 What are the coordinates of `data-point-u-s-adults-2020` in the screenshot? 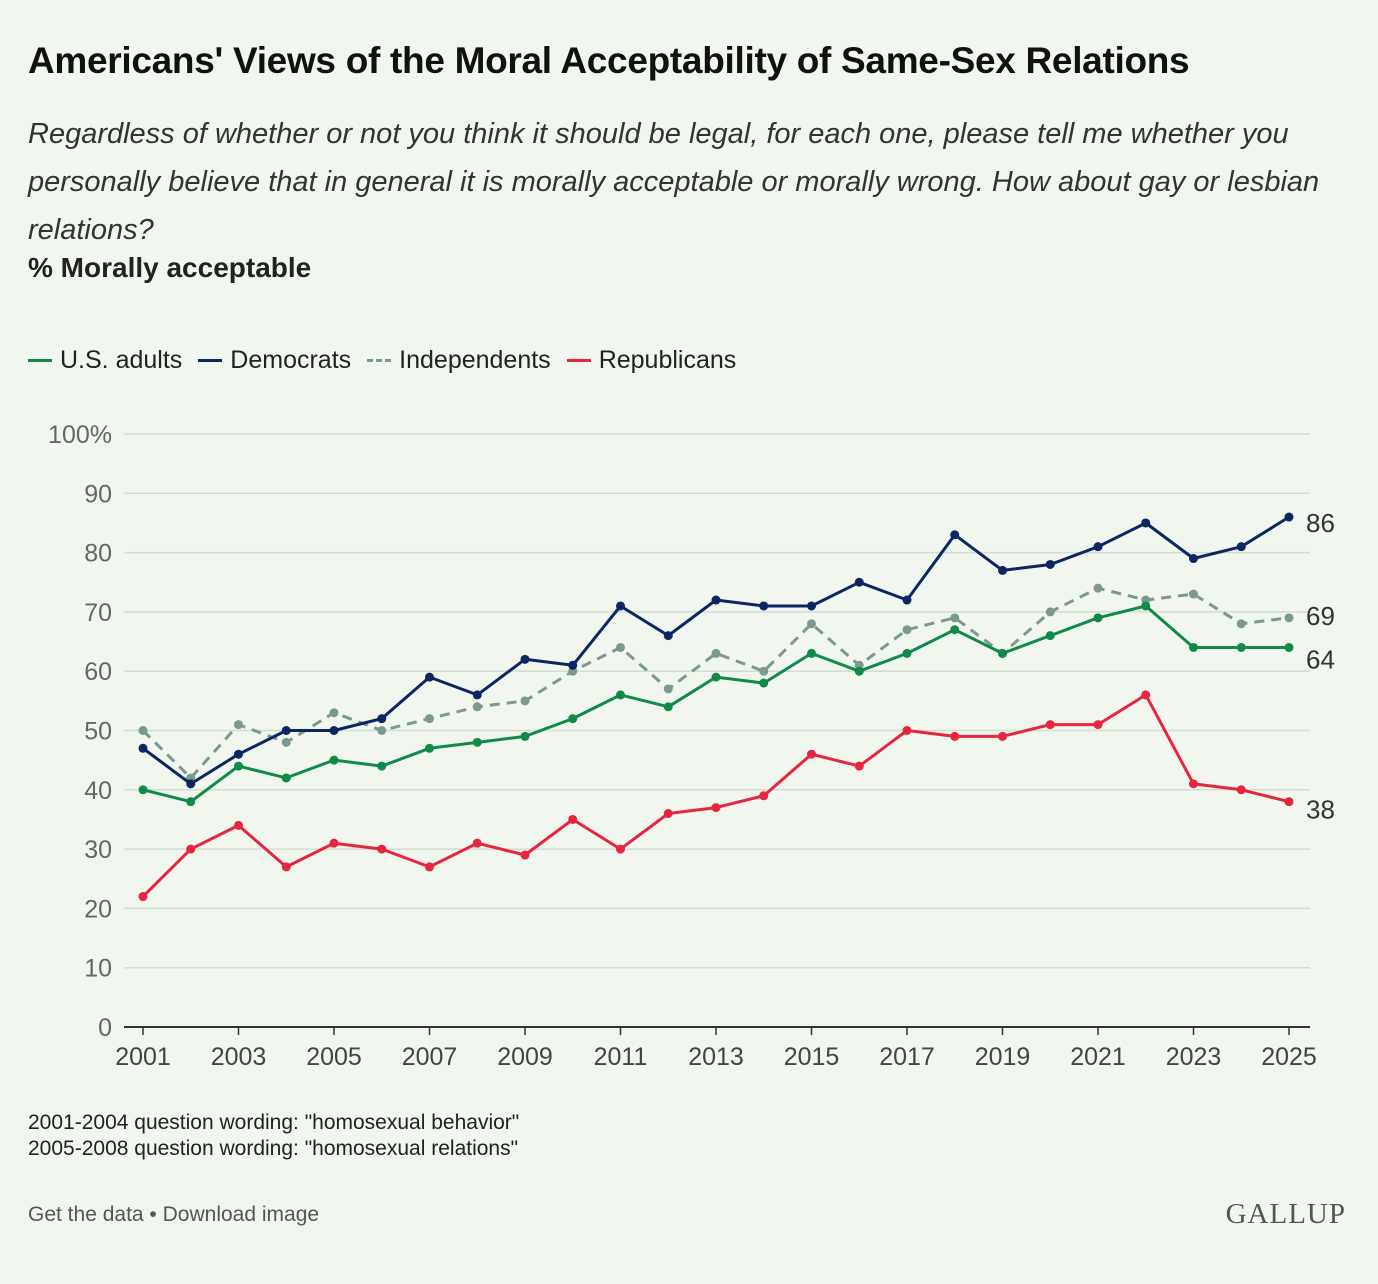 It's located at (1050, 636).